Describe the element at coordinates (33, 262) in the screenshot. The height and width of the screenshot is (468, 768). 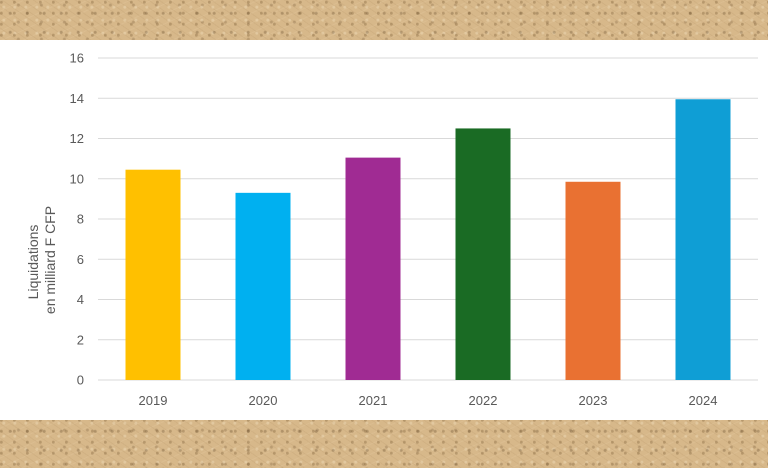
I see `y-axis-title-line-1: Liquidations` at that location.